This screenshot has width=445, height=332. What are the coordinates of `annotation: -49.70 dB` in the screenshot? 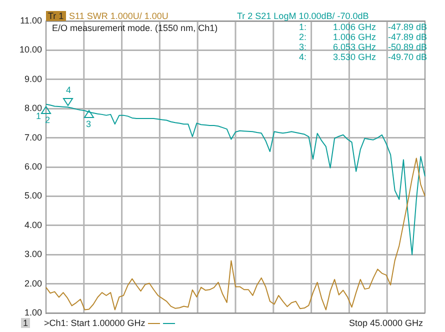 It's located at (408, 57).